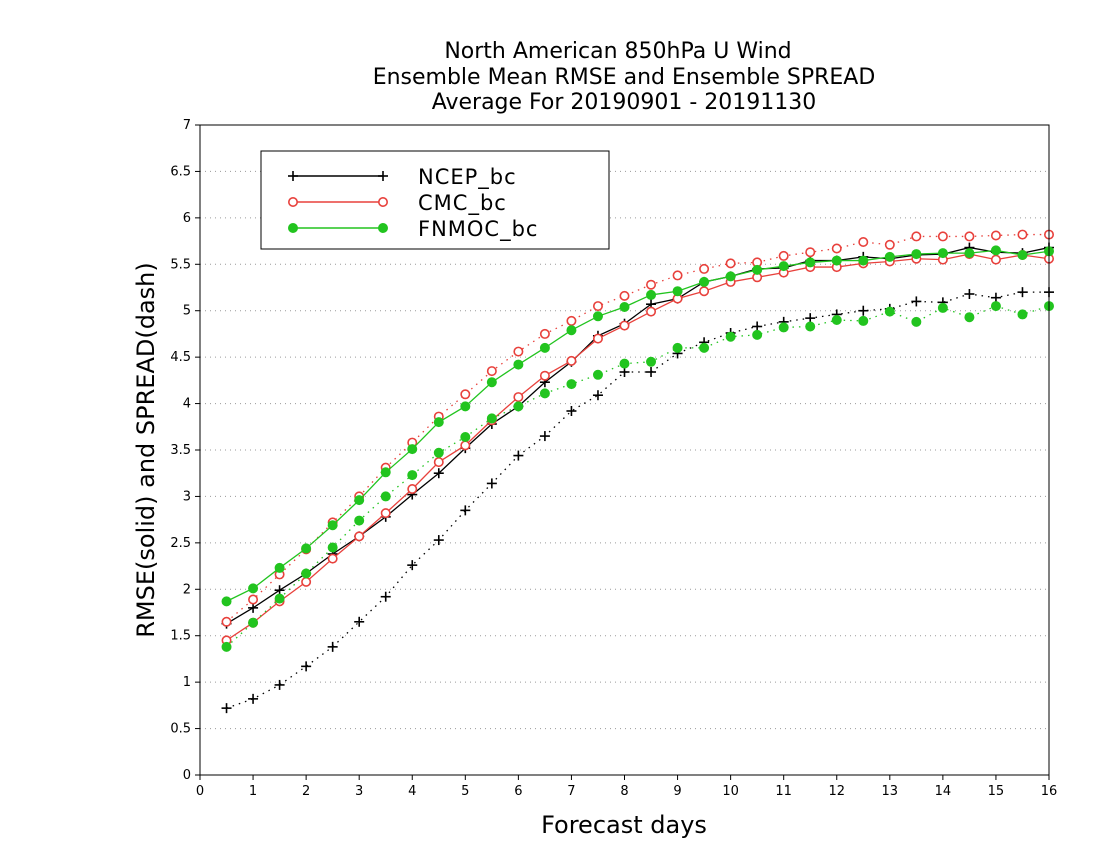  Describe the element at coordinates (462, 203) in the screenshot. I see `legend-label: CMC_bc` at that location.